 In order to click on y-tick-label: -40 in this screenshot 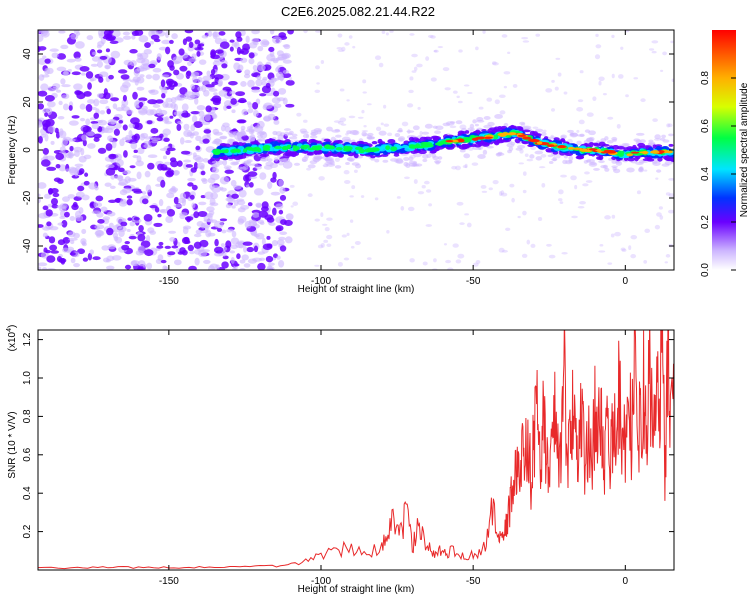, I will do `click(27, 245)`.